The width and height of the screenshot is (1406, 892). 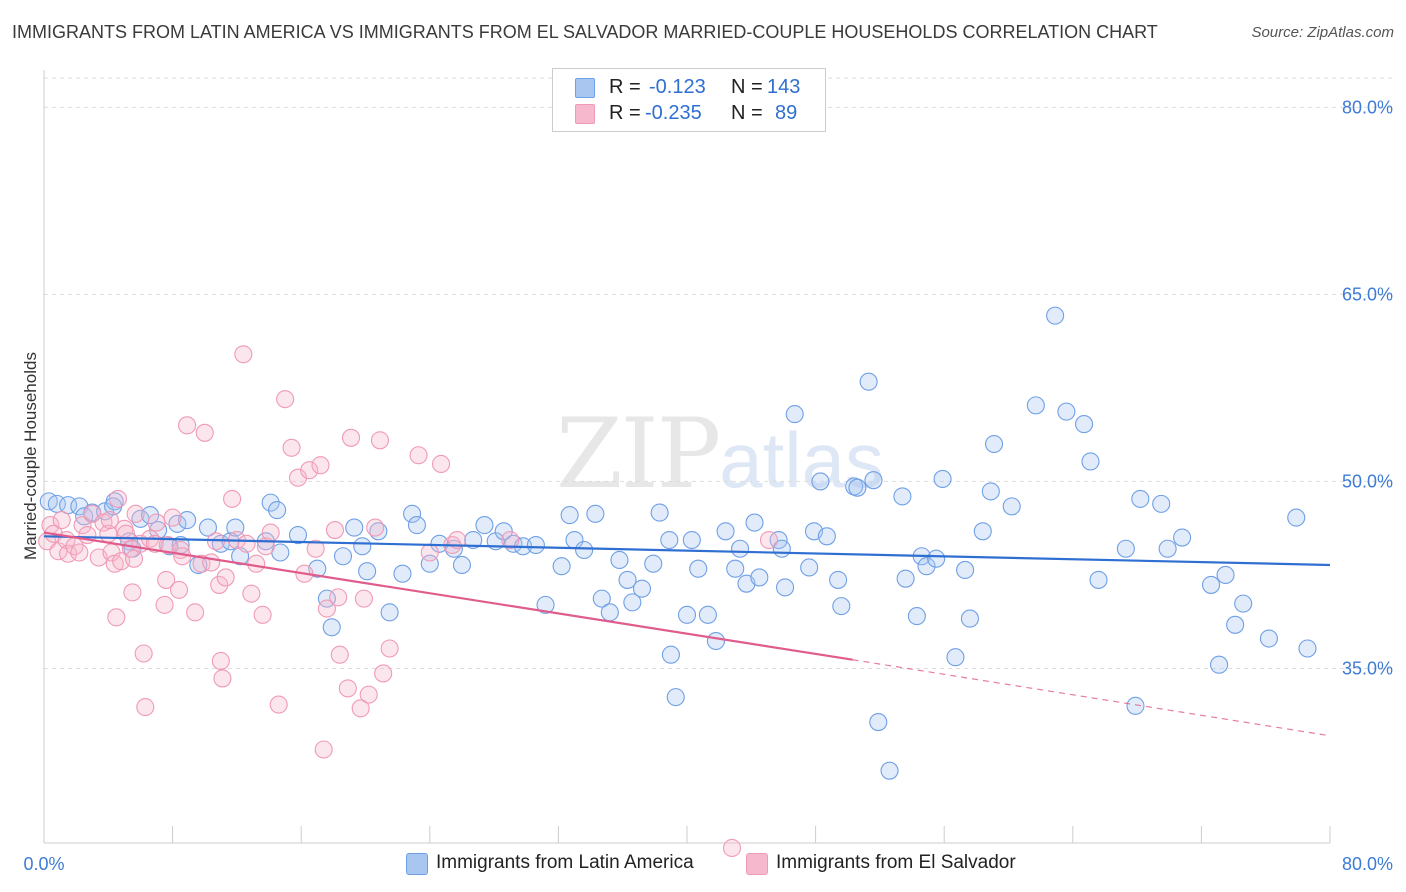 What do you see at coordinates (417, 864) in the screenshot?
I see `bottom-legend-swatch-blue` at bounding box center [417, 864].